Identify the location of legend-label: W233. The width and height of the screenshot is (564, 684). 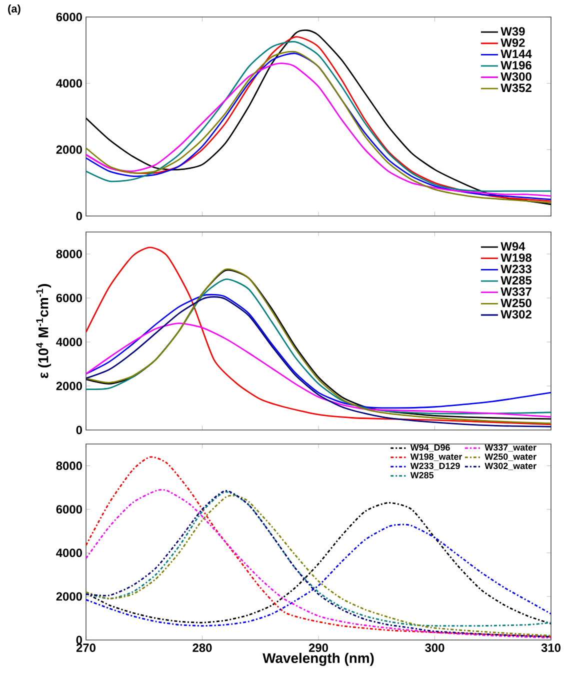
(516, 269).